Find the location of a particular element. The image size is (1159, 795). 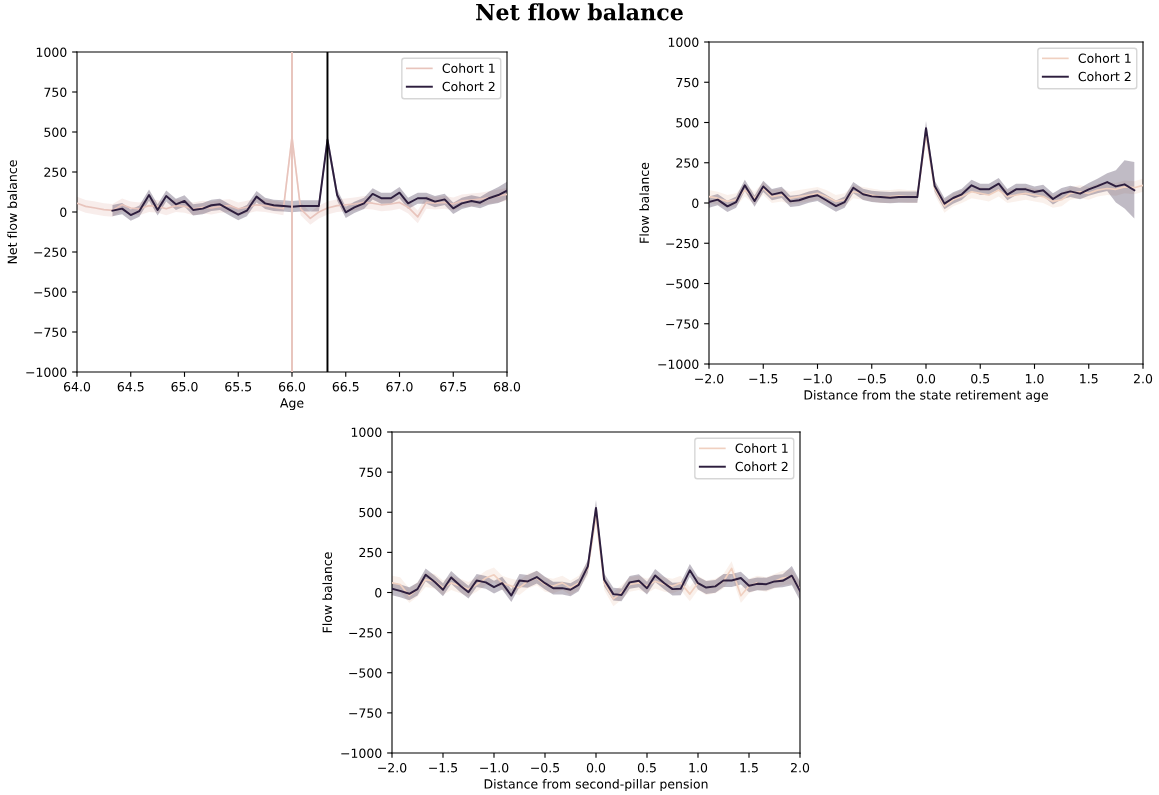

x-tick-label: 64.0 is located at coordinates (77, 386).